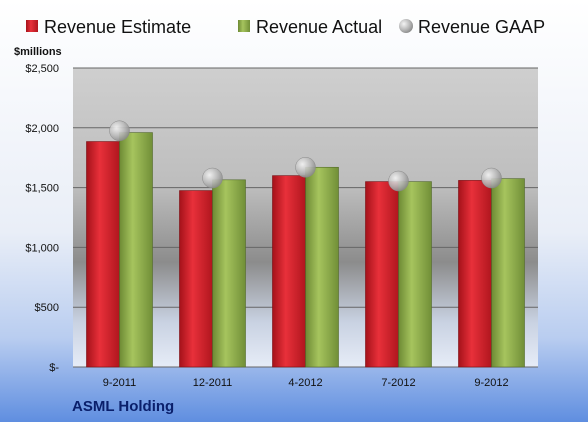 This screenshot has height=422, width=588. I want to click on legend-label: Revenue GAAP, so click(481, 27).